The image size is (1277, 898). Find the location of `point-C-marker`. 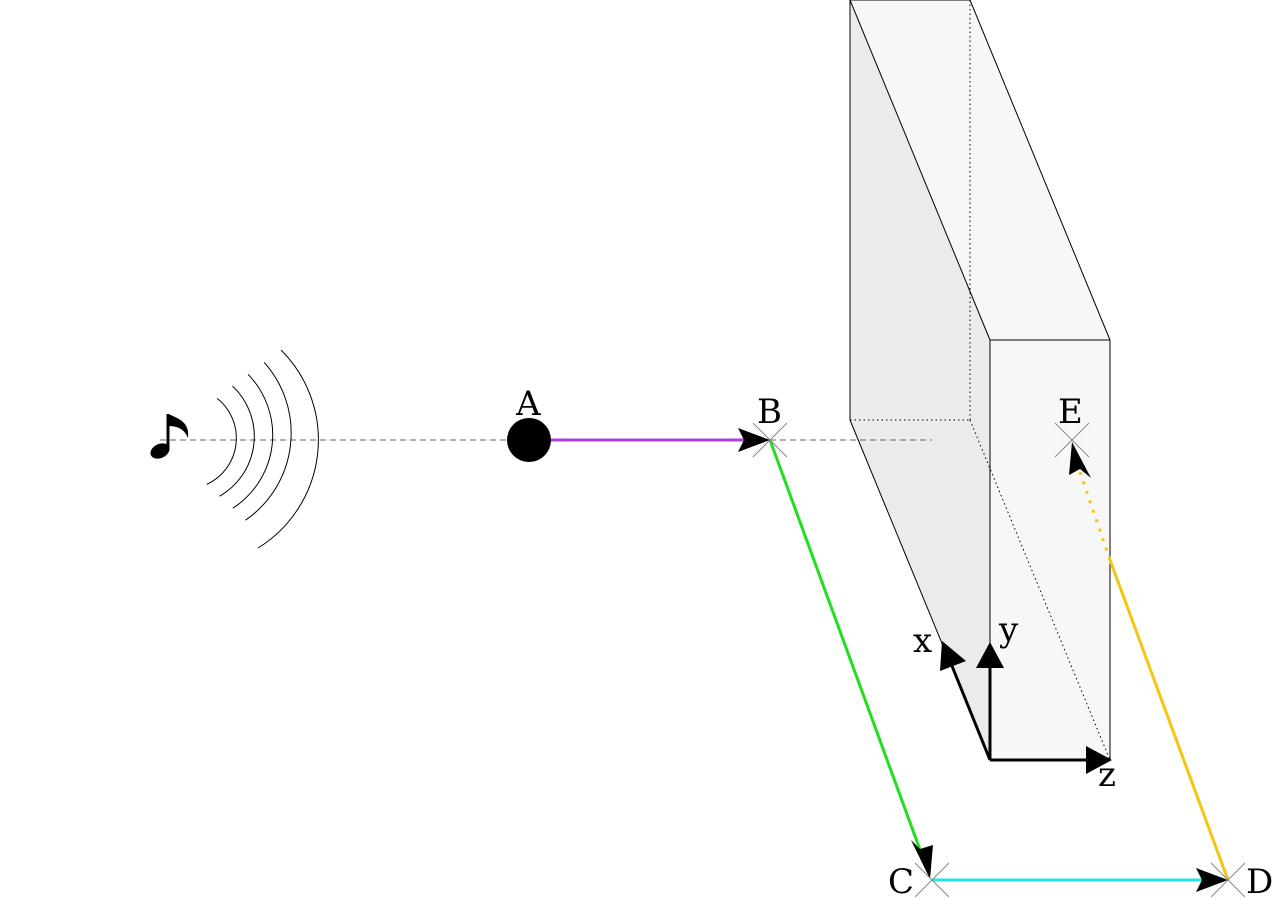

point-C-marker is located at coordinates (932, 880).